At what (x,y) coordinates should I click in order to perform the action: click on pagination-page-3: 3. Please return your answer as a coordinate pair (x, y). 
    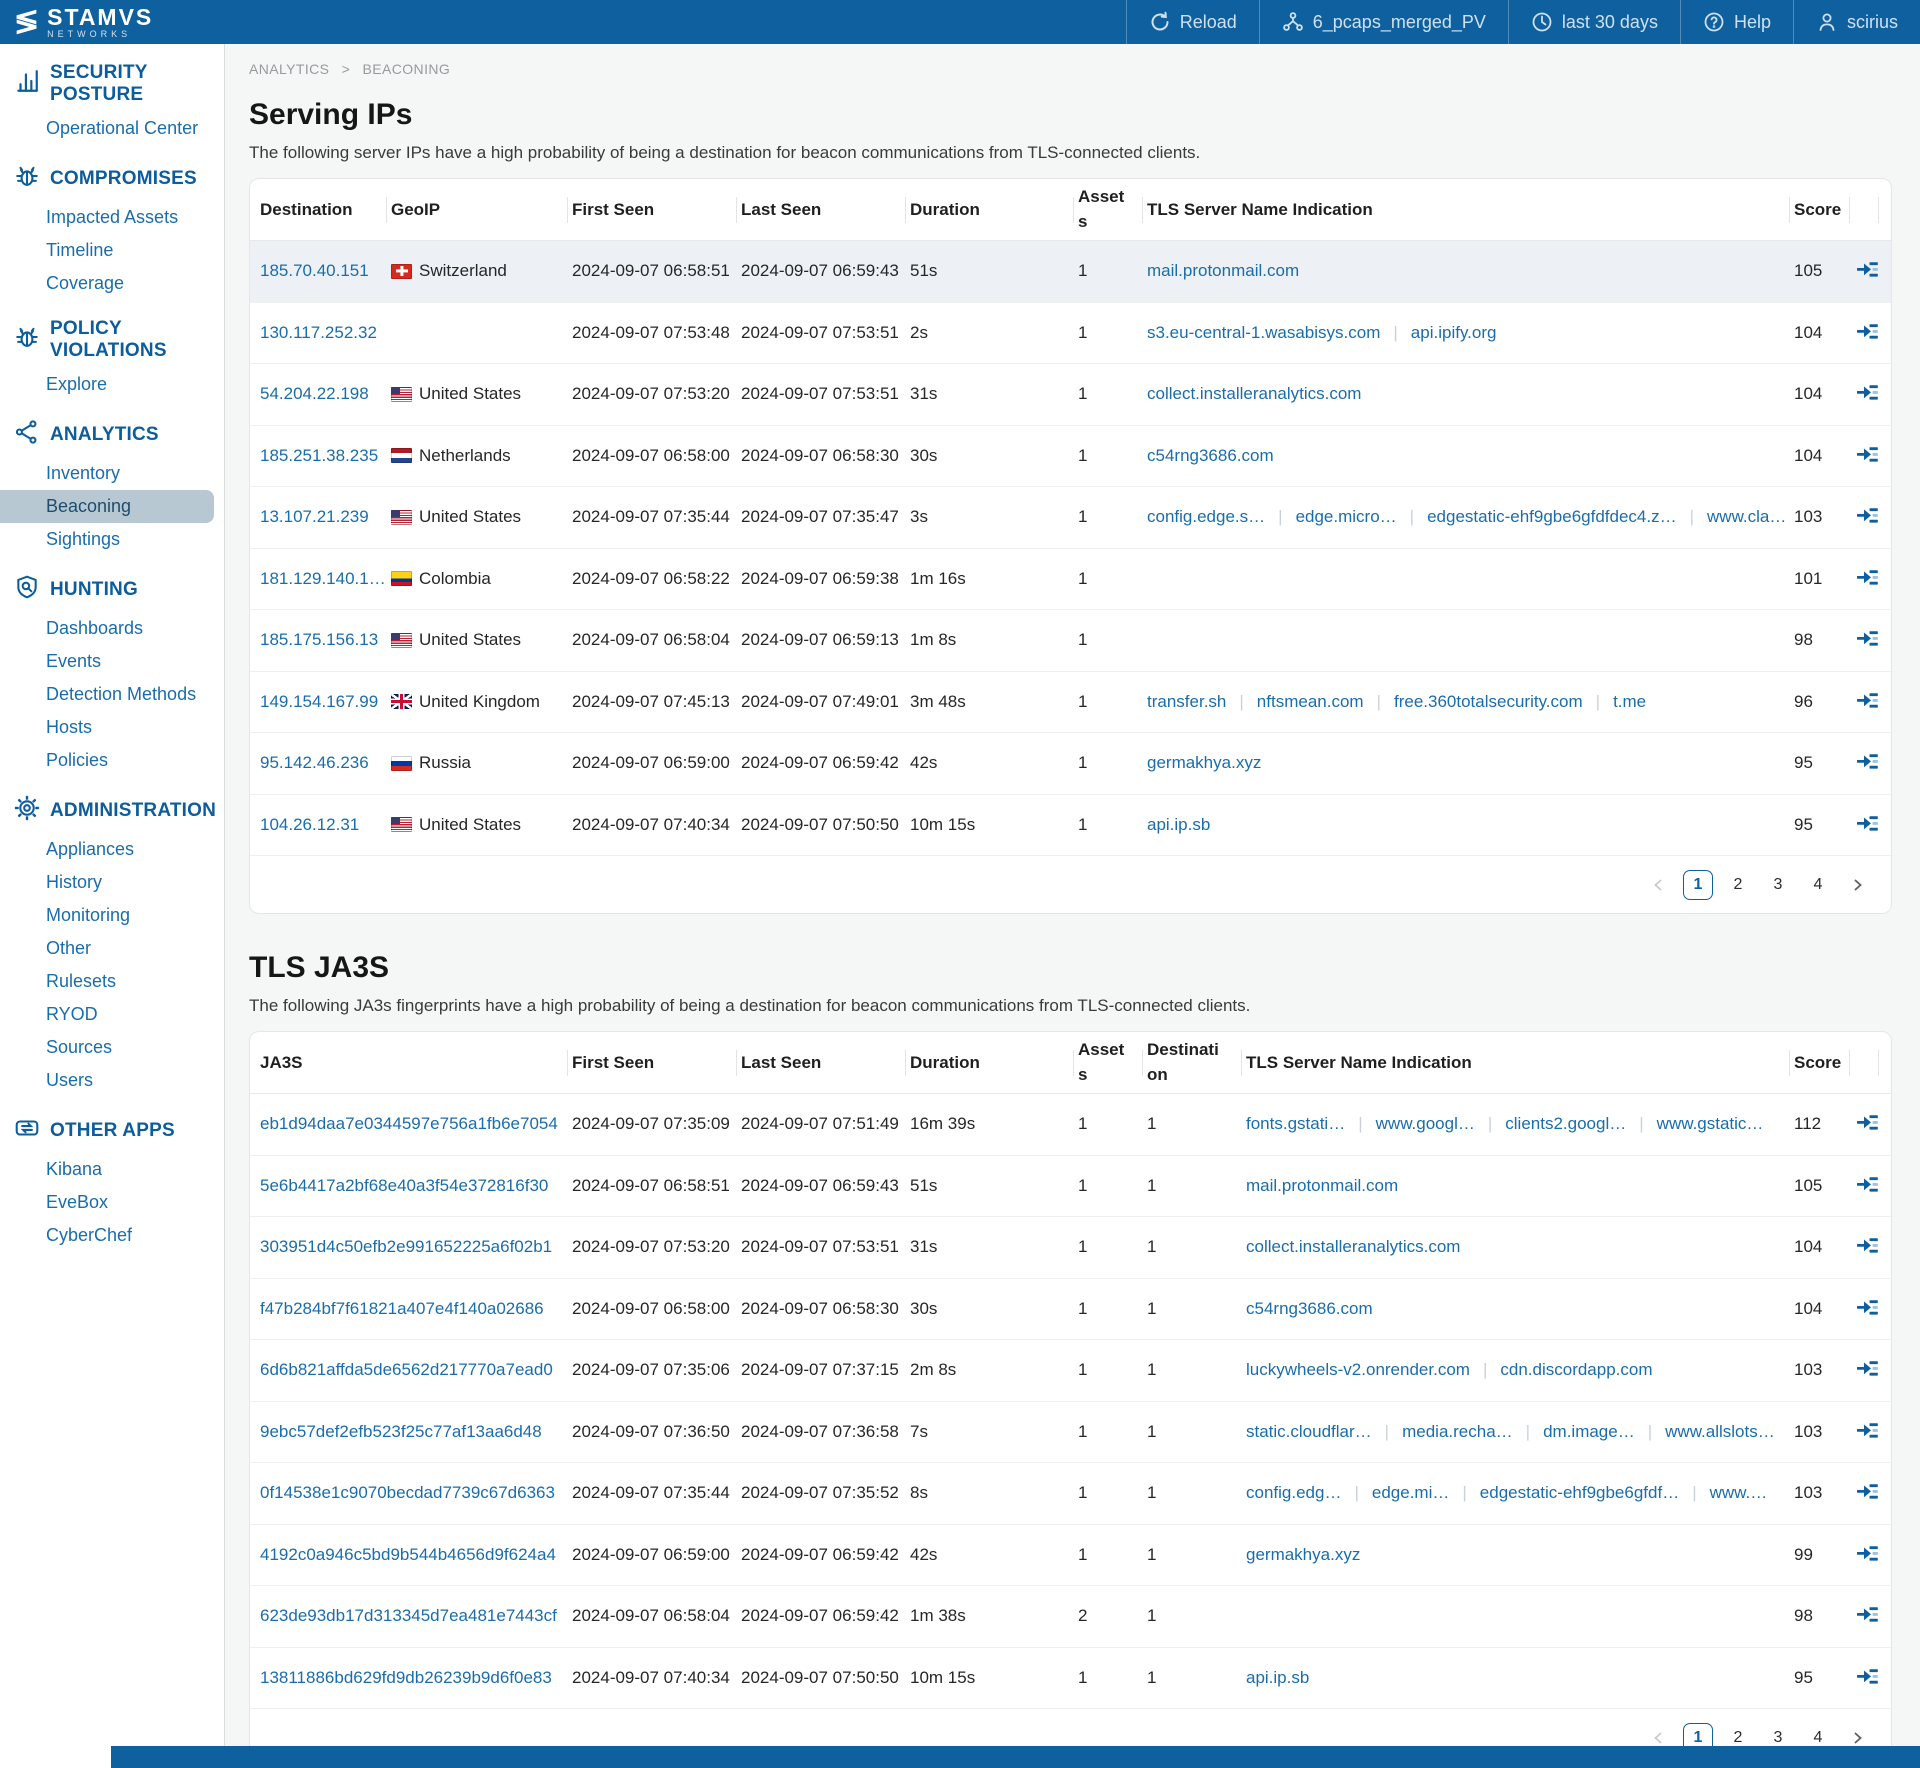
    Looking at the image, I should click on (1778, 1737).